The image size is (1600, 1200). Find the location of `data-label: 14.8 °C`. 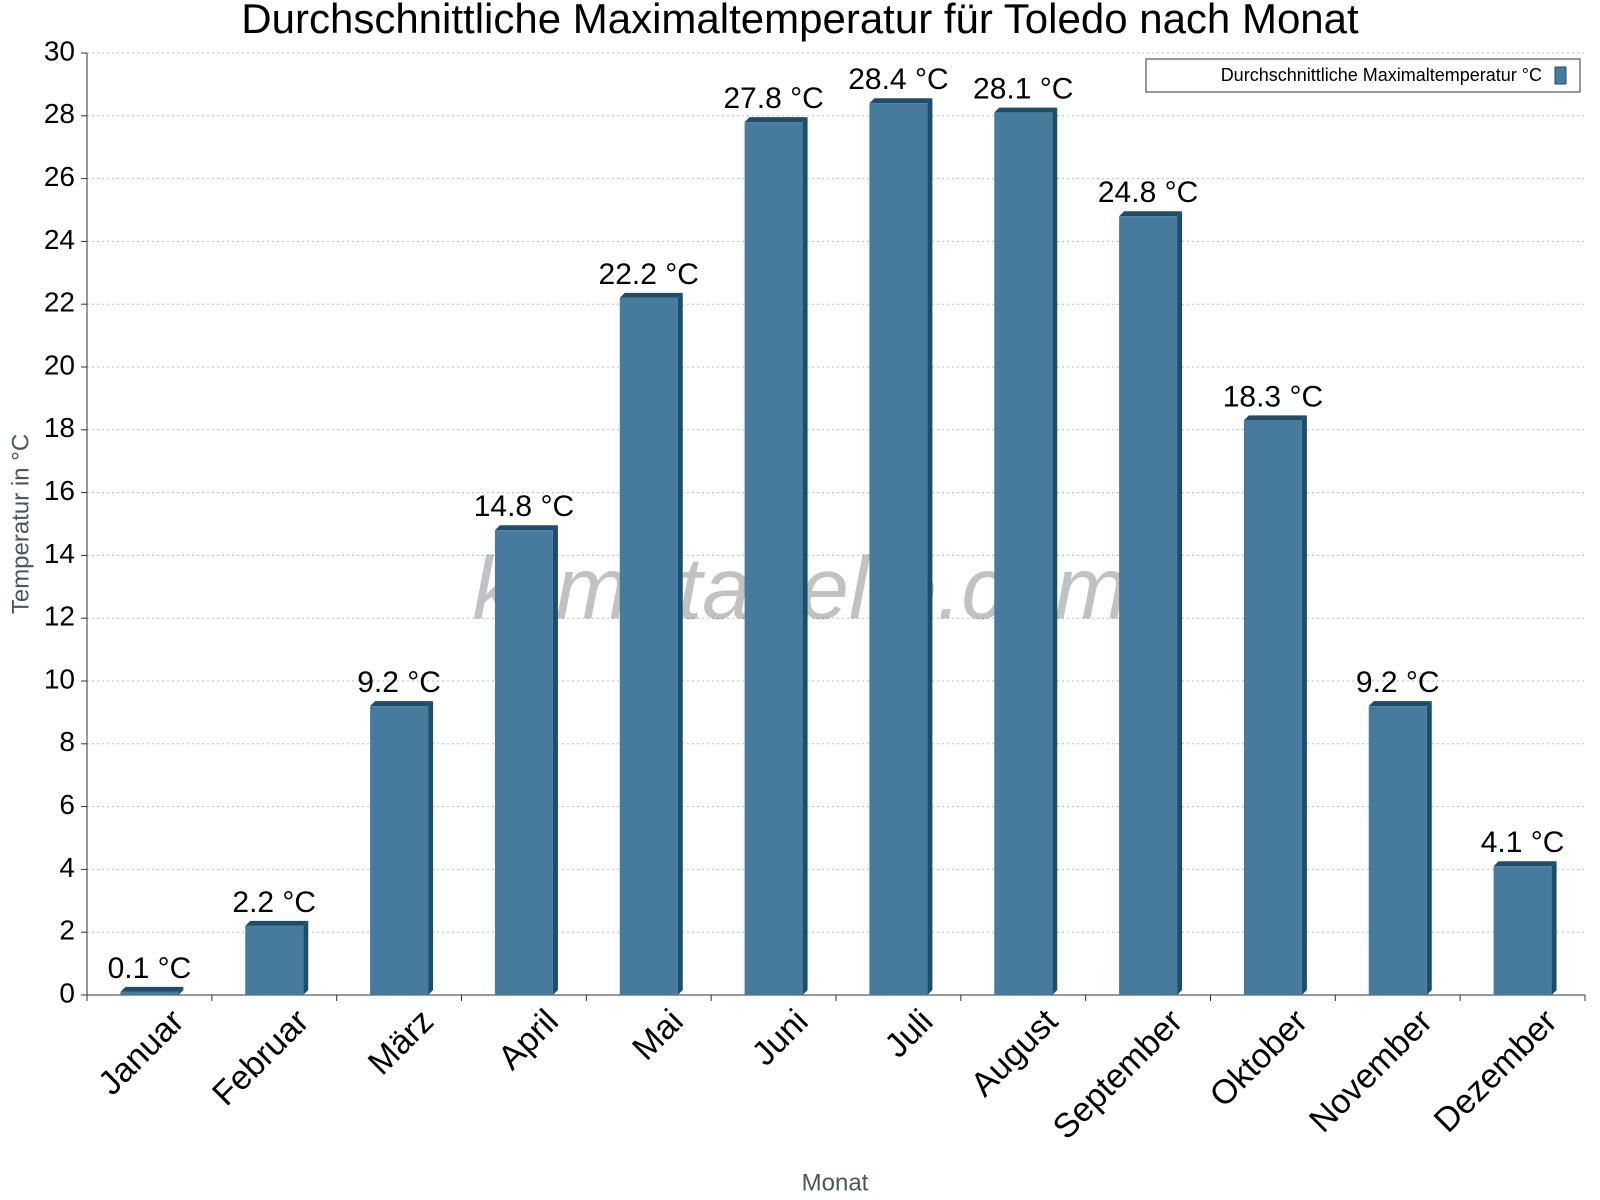

data-label: 14.8 °C is located at coordinates (524, 506).